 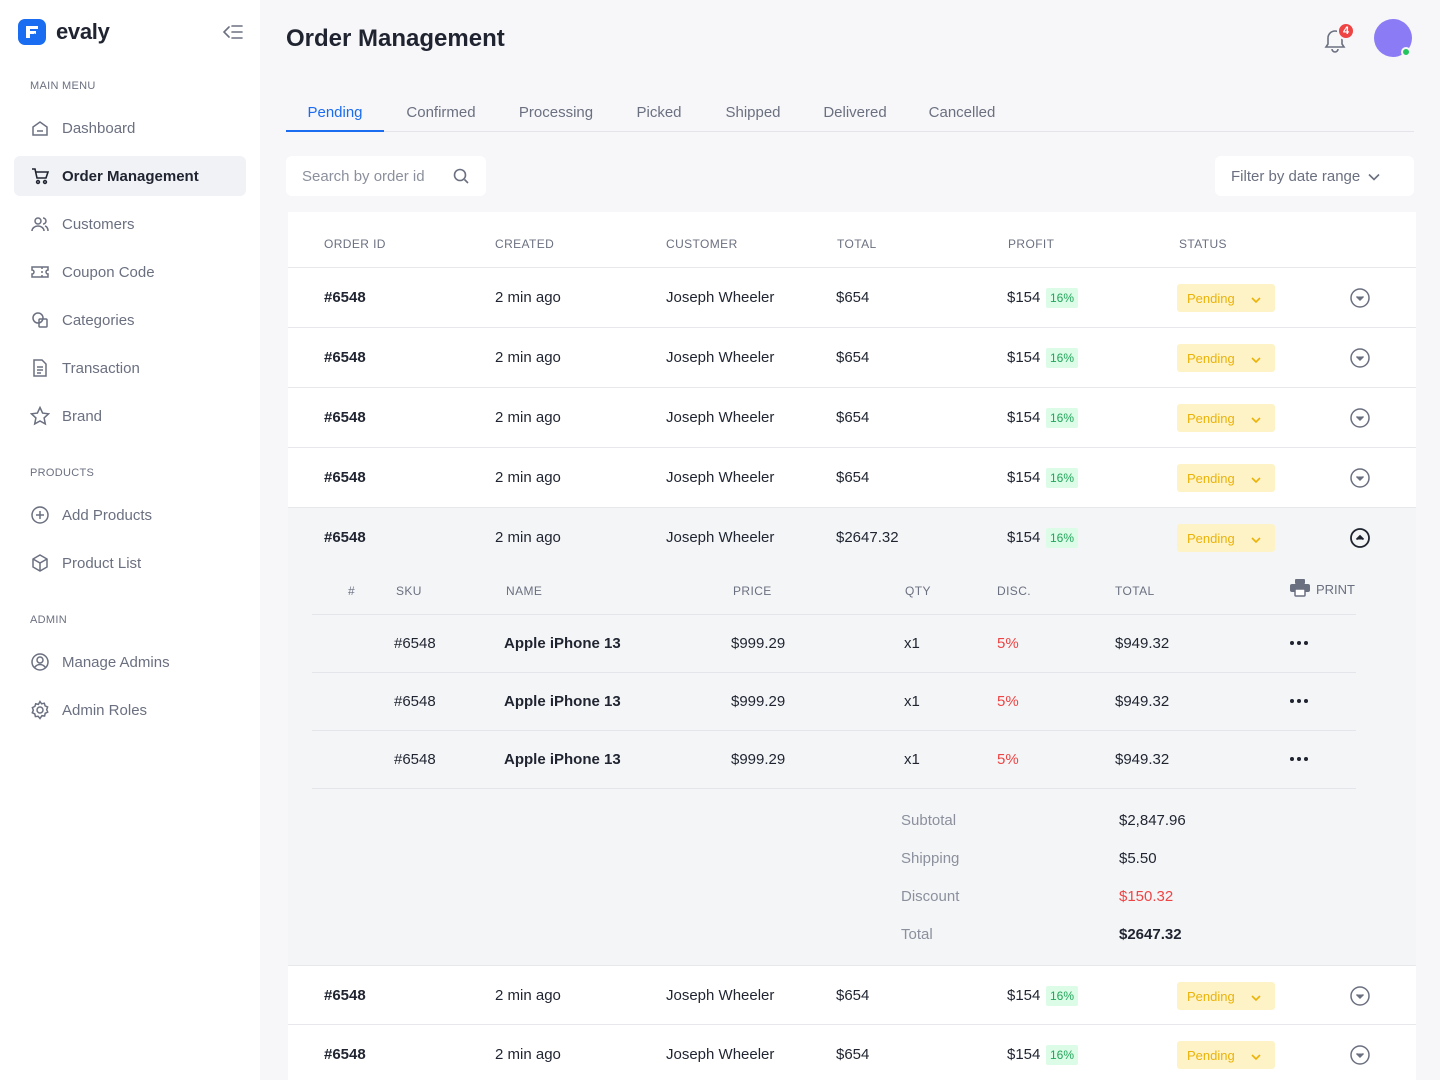 What do you see at coordinates (352, 591) in the screenshot?
I see `column-header-index: #` at bounding box center [352, 591].